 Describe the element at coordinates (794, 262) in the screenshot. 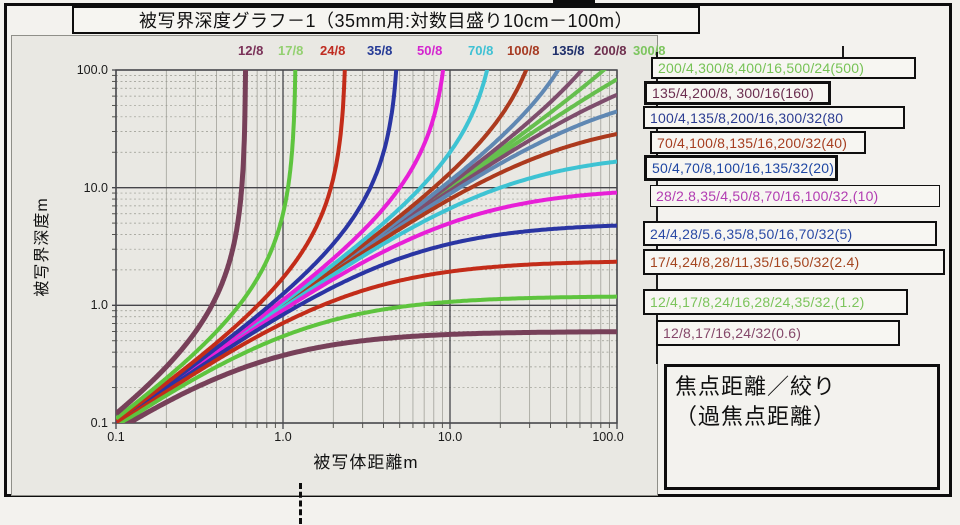

I see `legend-box-2.4: 17/4,24/8,28/11,35/16,50/32(2.4)` at that location.